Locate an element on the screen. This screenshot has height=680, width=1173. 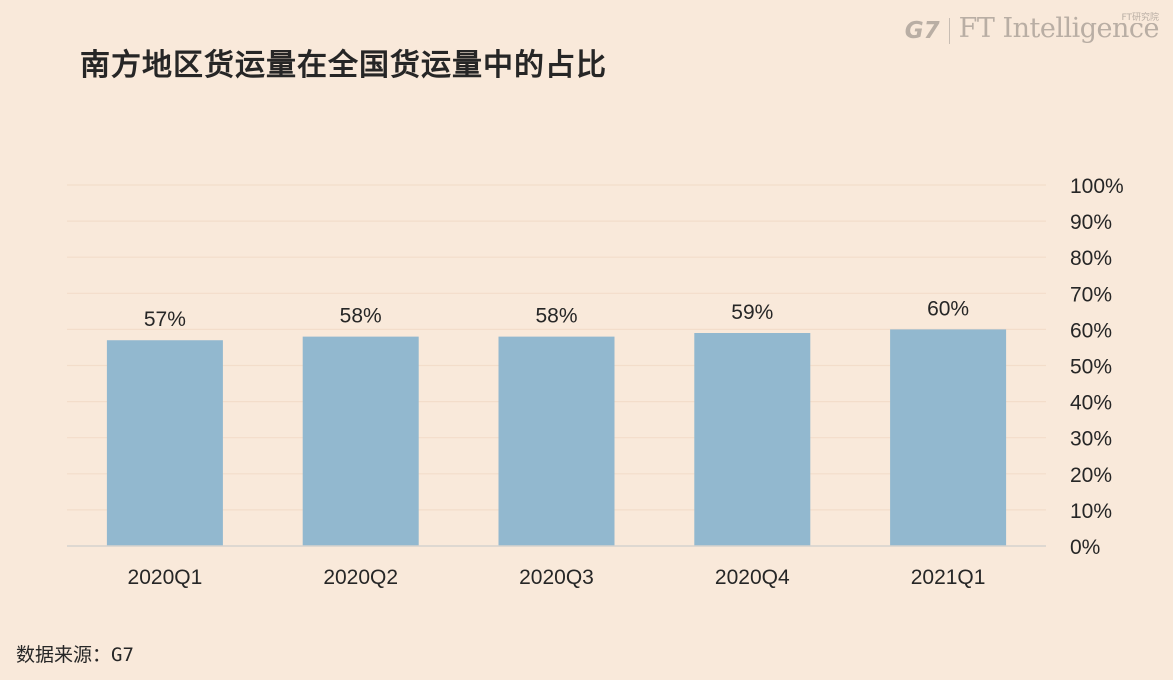
x-tick-label-2020Q3: 2020Q3 is located at coordinates (556, 577).